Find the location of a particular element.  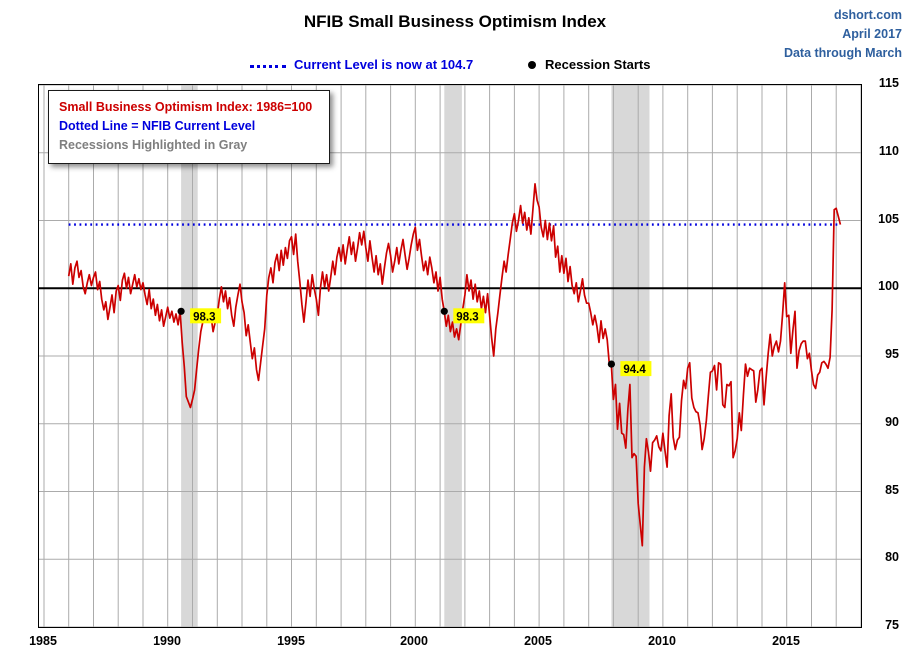

y-tick-label: 115 is located at coordinates (888, 83).